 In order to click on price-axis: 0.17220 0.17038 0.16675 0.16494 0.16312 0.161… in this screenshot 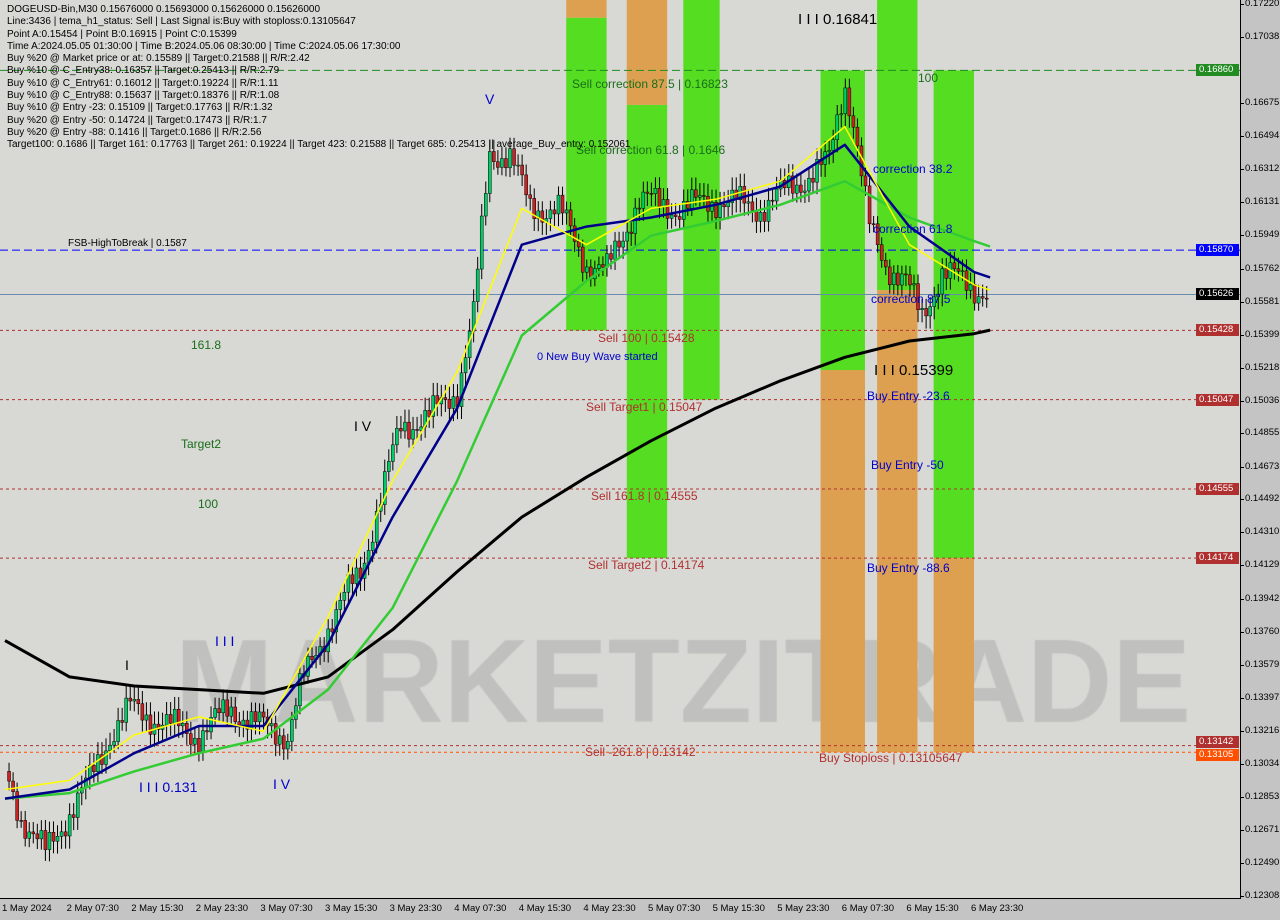, I will do `click(1260, 450)`.